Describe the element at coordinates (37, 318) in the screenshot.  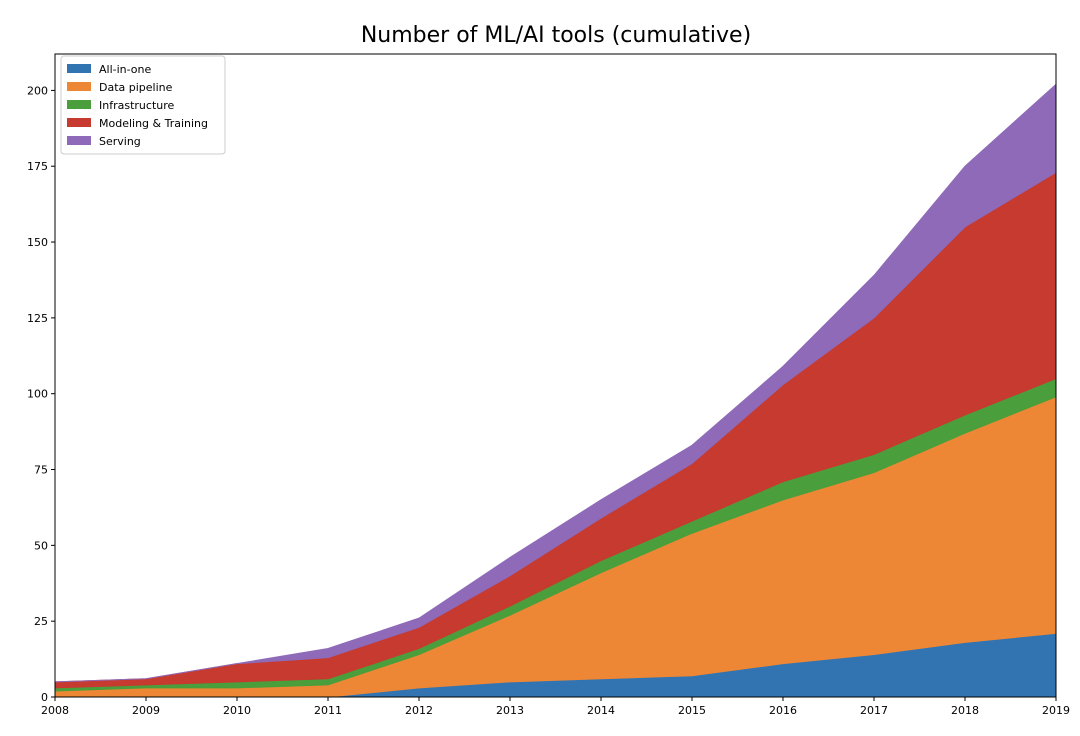
I see `y-tick-label-5: 125` at that location.